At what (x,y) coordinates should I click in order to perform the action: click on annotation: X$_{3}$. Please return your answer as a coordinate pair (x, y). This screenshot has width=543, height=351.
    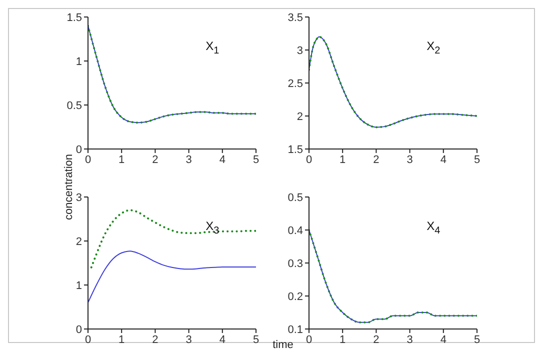
    Looking at the image, I should click on (213, 227).